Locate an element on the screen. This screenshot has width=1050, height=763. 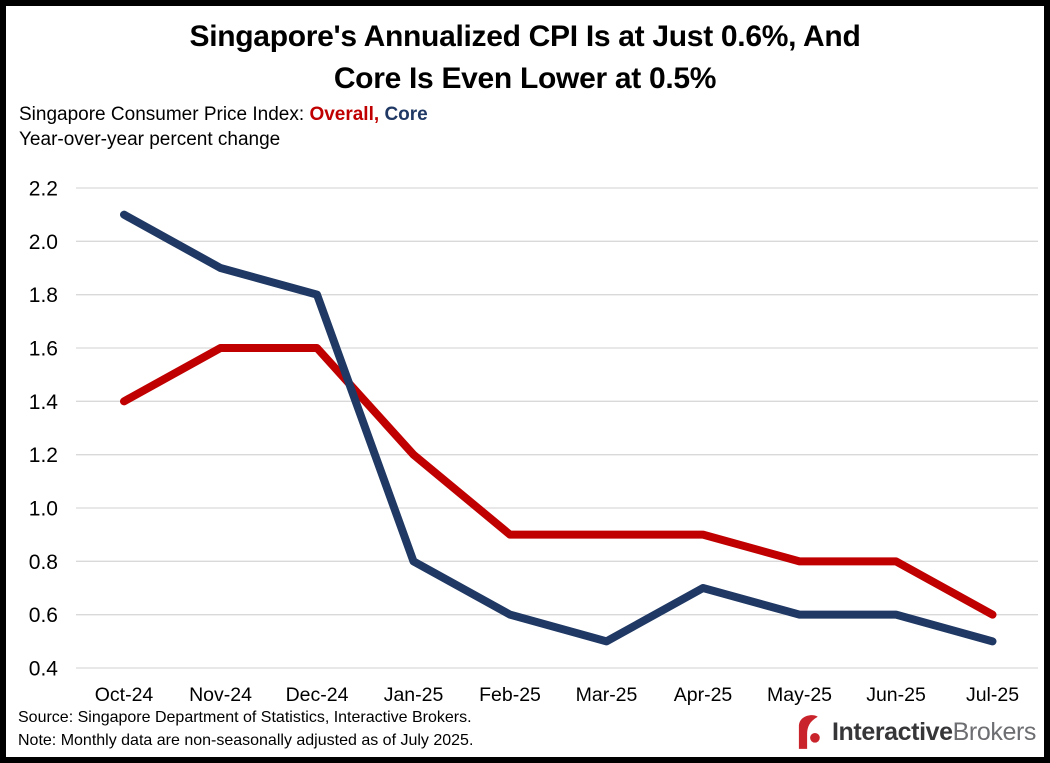
y-axis-tick-label: 1.8 is located at coordinates (43, 295).